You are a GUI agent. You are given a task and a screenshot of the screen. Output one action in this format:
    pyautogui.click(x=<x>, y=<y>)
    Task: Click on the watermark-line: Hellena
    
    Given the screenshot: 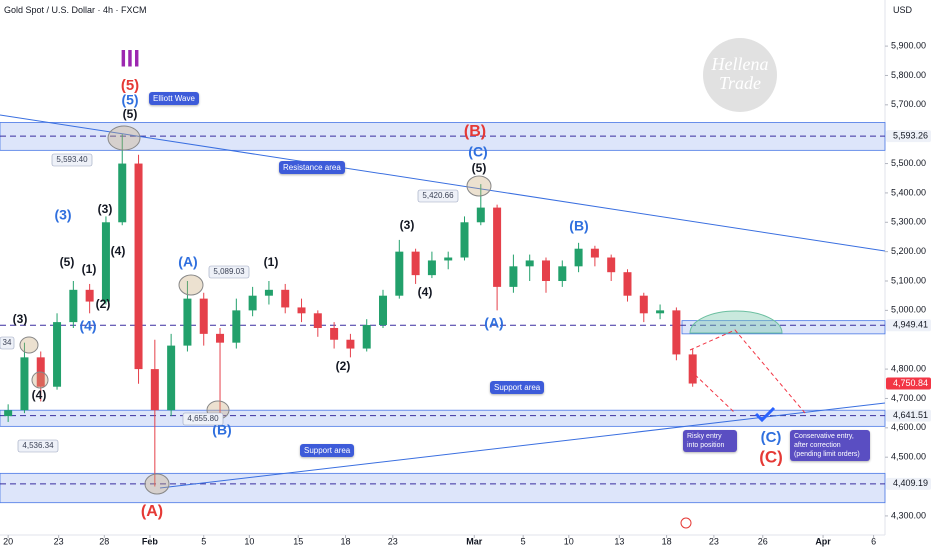 What is the action you would take?
    pyautogui.click(x=740, y=64)
    